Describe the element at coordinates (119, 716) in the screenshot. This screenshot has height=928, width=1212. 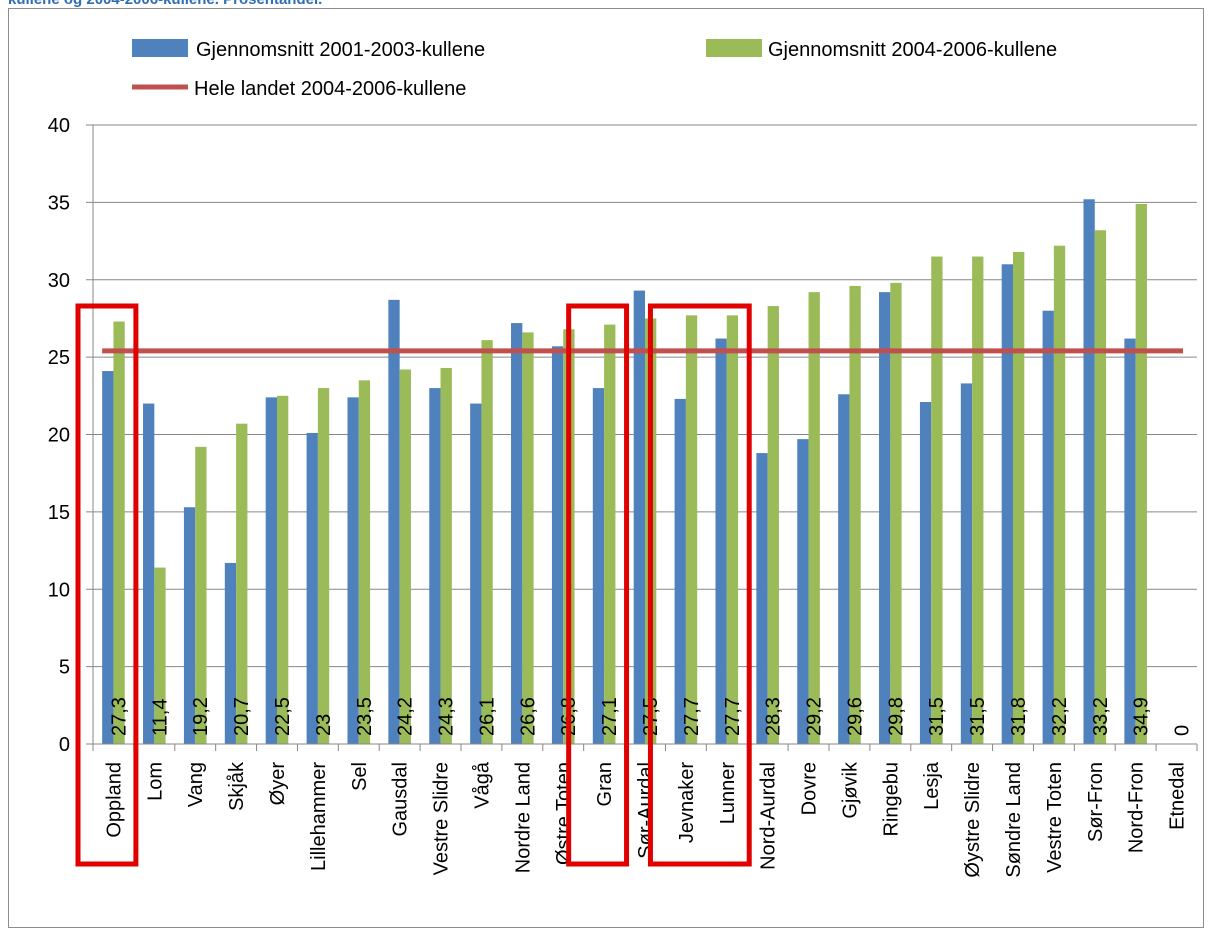
I see `data-label: 27,3` at that location.